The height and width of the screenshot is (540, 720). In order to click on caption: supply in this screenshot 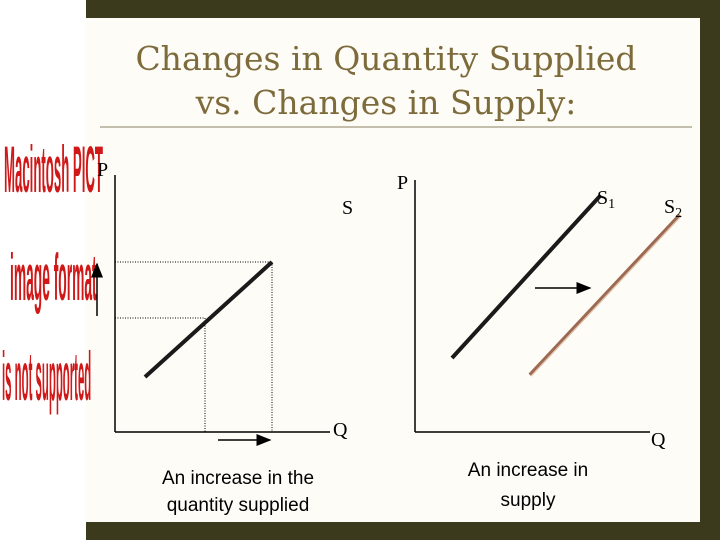, I will do `click(528, 500)`.